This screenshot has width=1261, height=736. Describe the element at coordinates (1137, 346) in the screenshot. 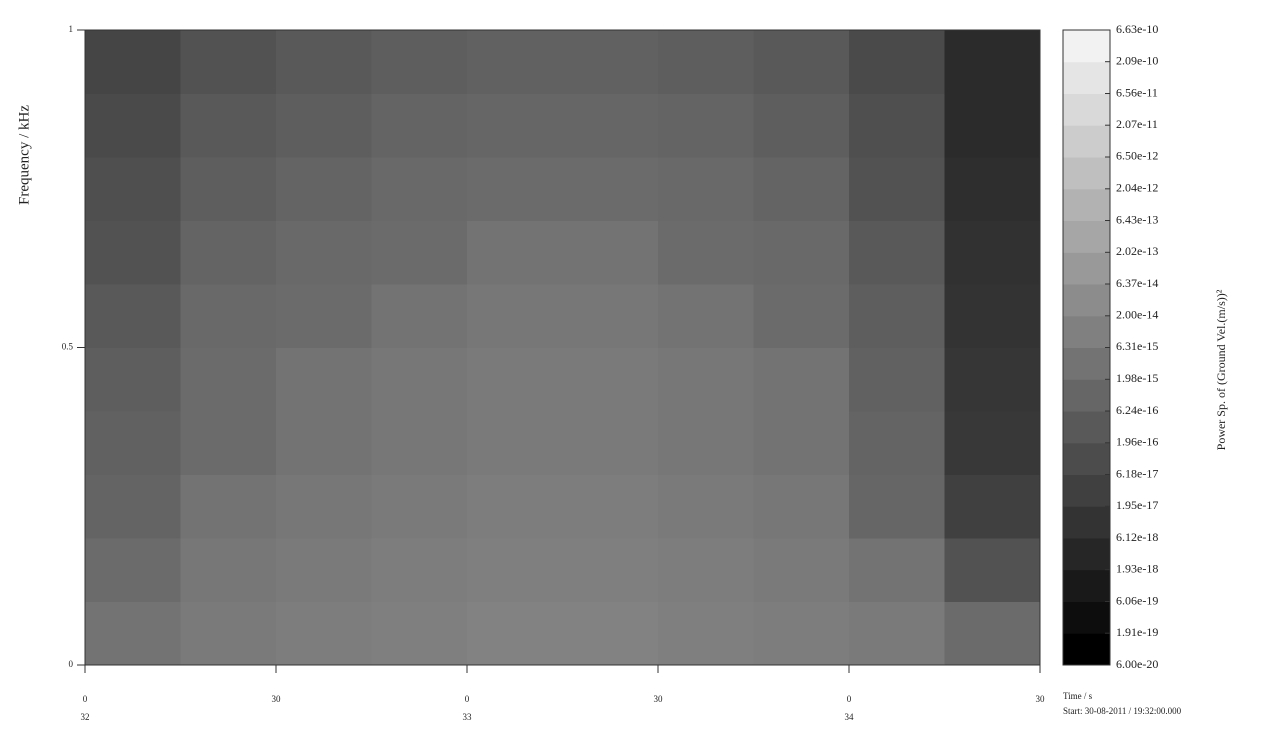

I see `colorbar-tick-label: 6.31e-15` at that location.